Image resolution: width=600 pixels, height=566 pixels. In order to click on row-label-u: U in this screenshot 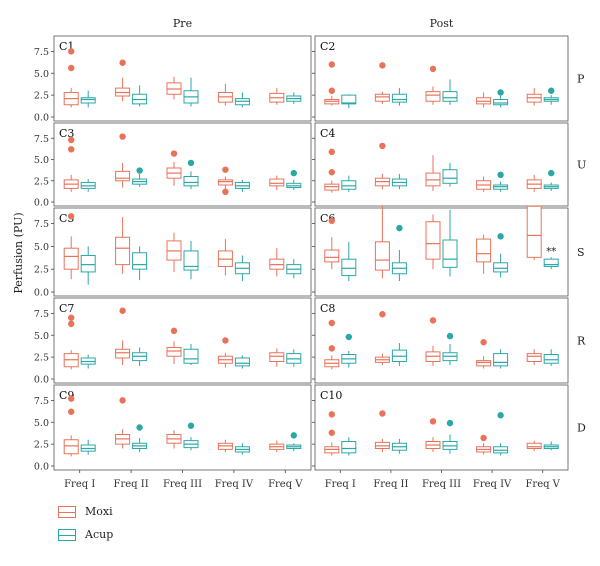, I will do `click(581, 165)`.